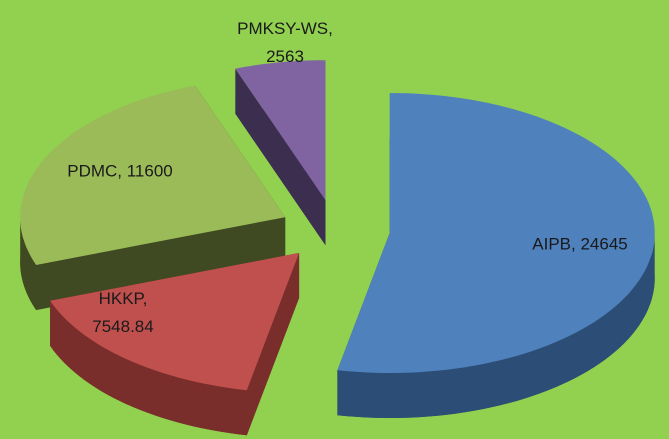  I want to click on slice-top: HKKP, so click(175, 321).